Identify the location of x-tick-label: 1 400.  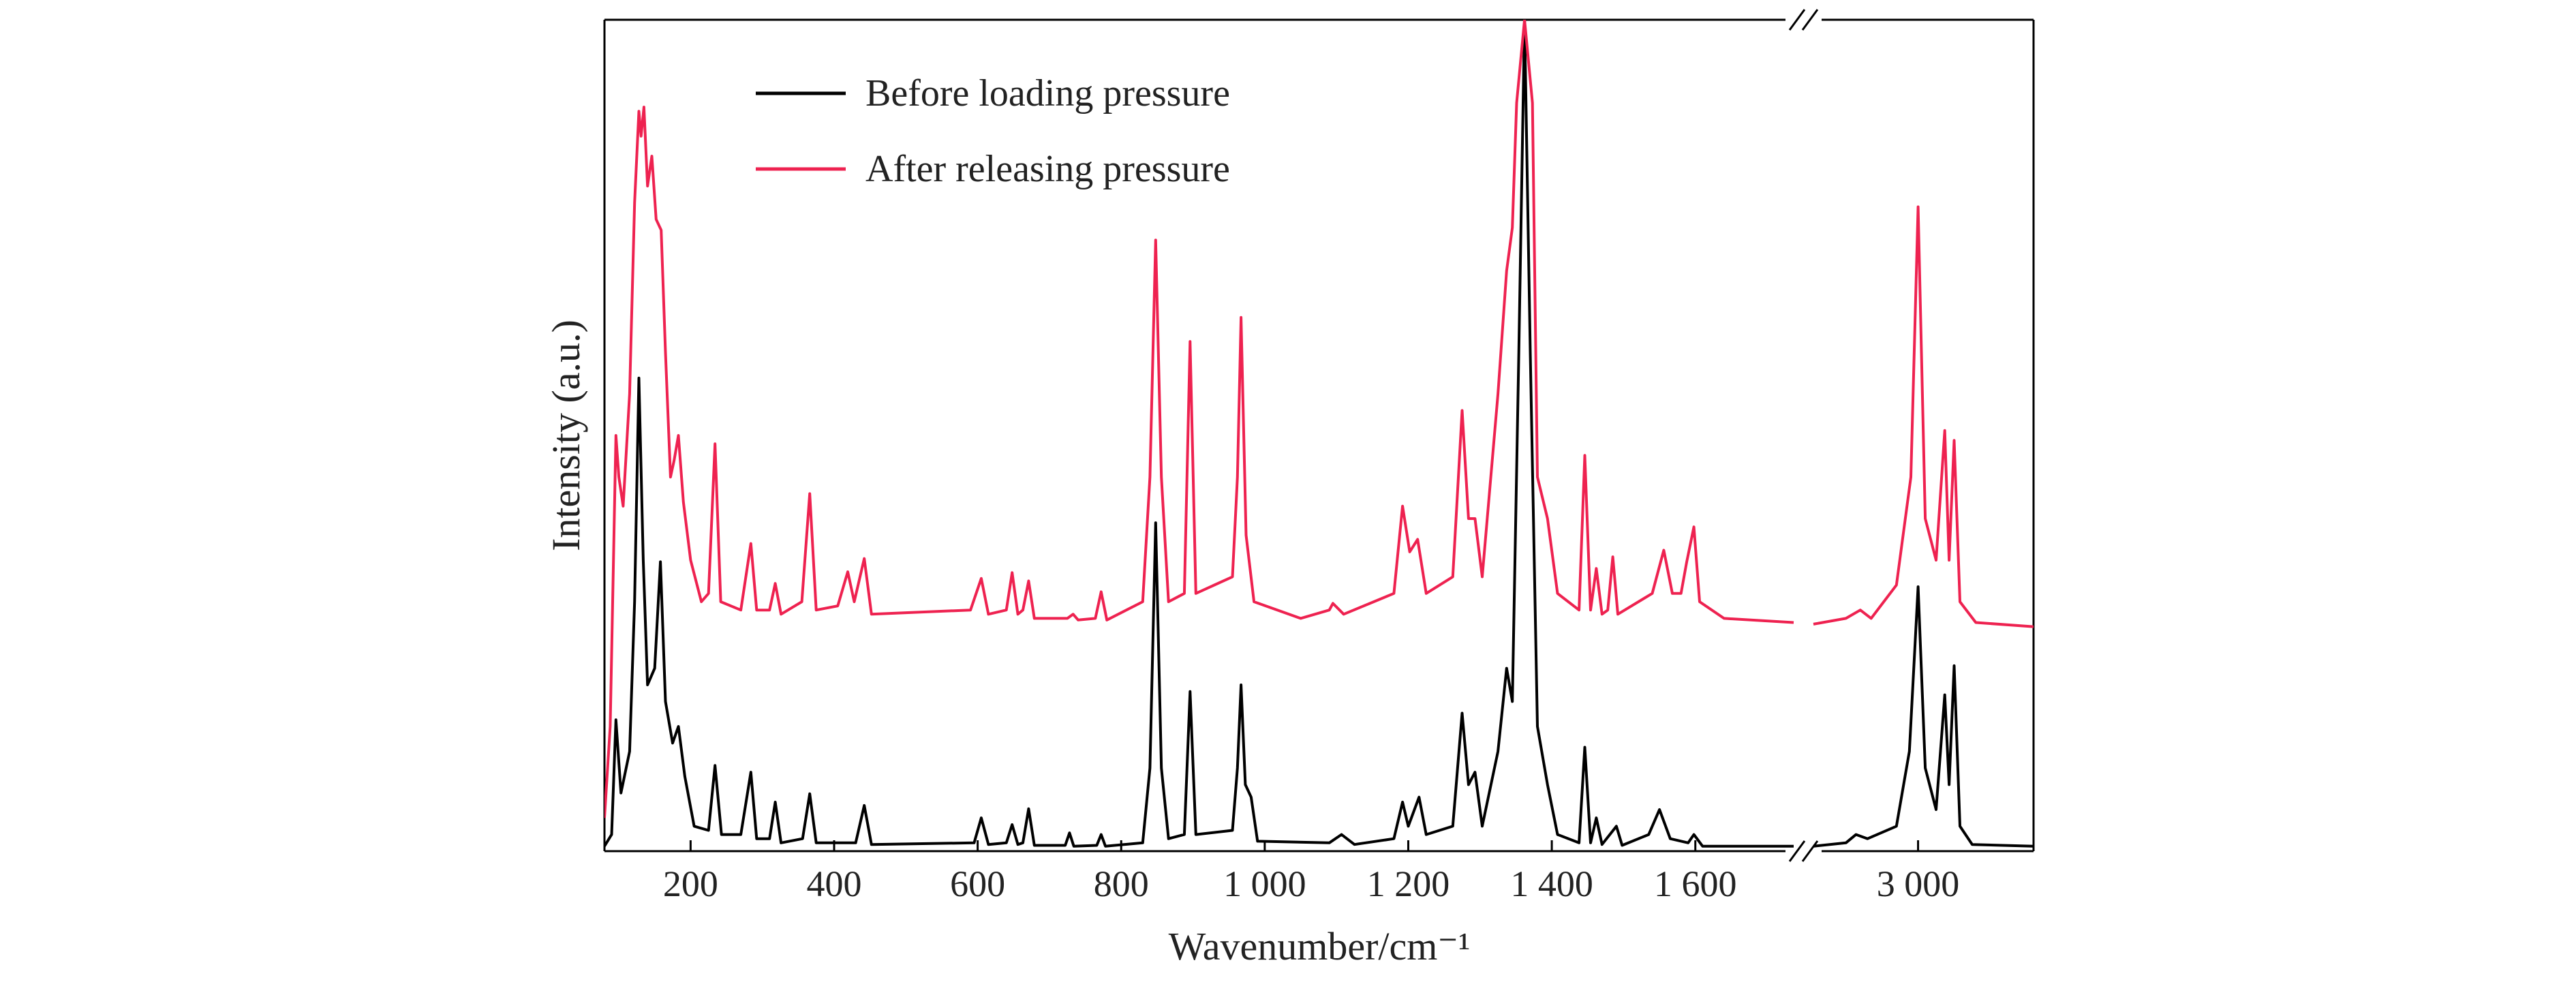
(1552, 883).